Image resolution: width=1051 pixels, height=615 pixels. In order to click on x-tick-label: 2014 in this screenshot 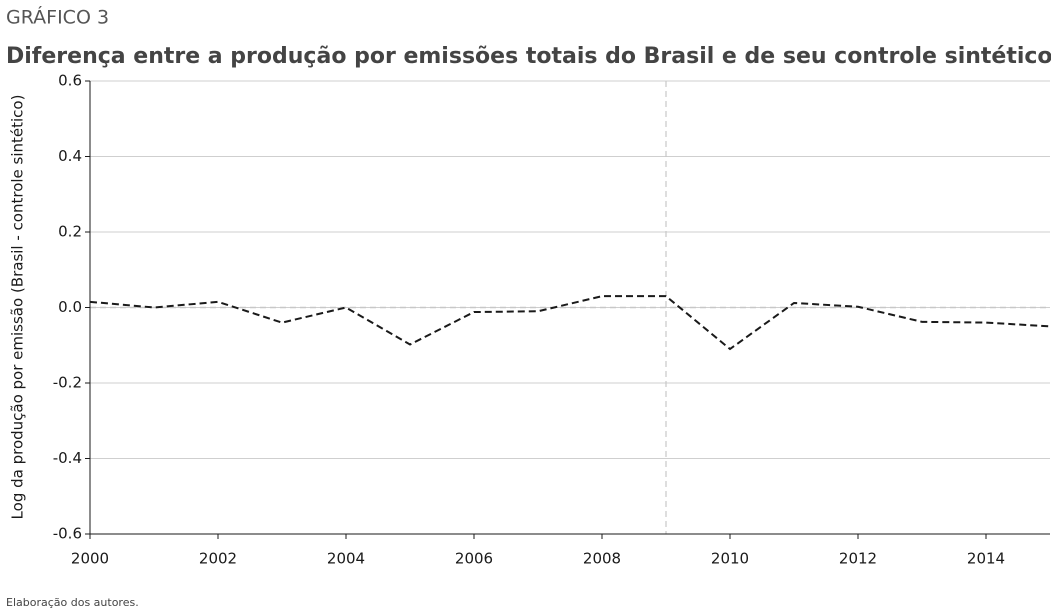, I will do `click(986, 559)`.